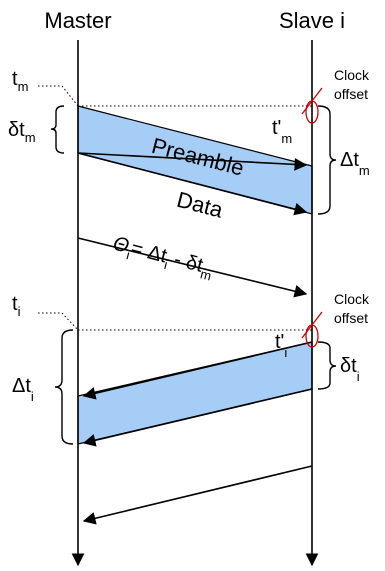 The height and width of the screenshot is (571, 385). I want to click on data-label: Data, so click(200, 205).